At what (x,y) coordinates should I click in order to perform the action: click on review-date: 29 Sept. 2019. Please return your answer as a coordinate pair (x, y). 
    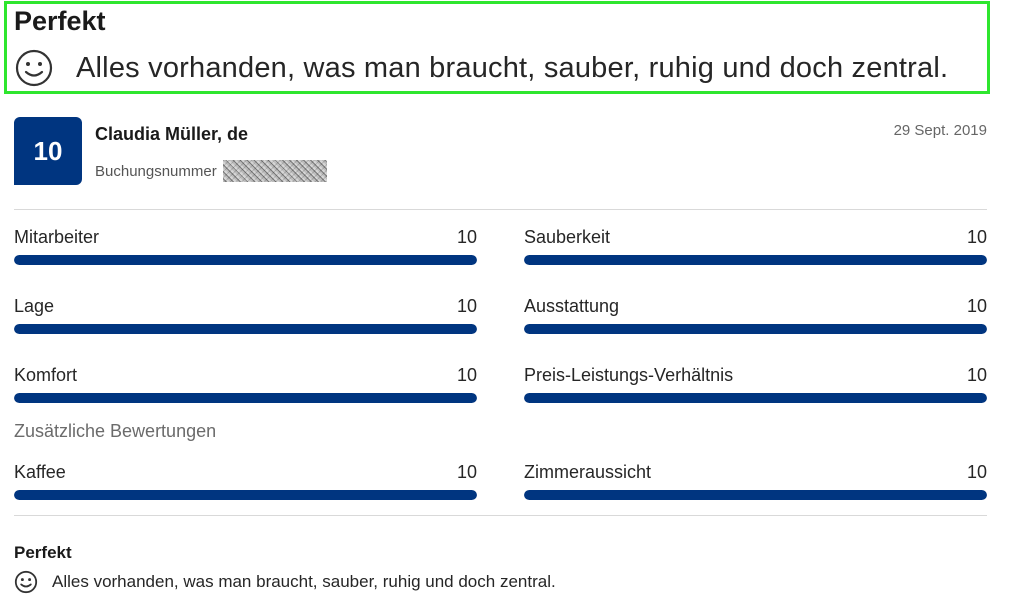
    Looking at the image, I should click on (940, 130).